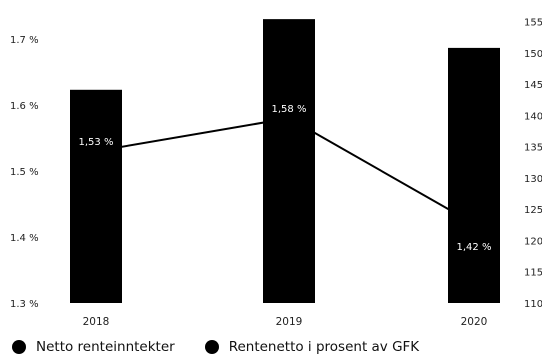 This screenshot has width=542, height=356. I want to click on bar-2020, so click(474, 175).